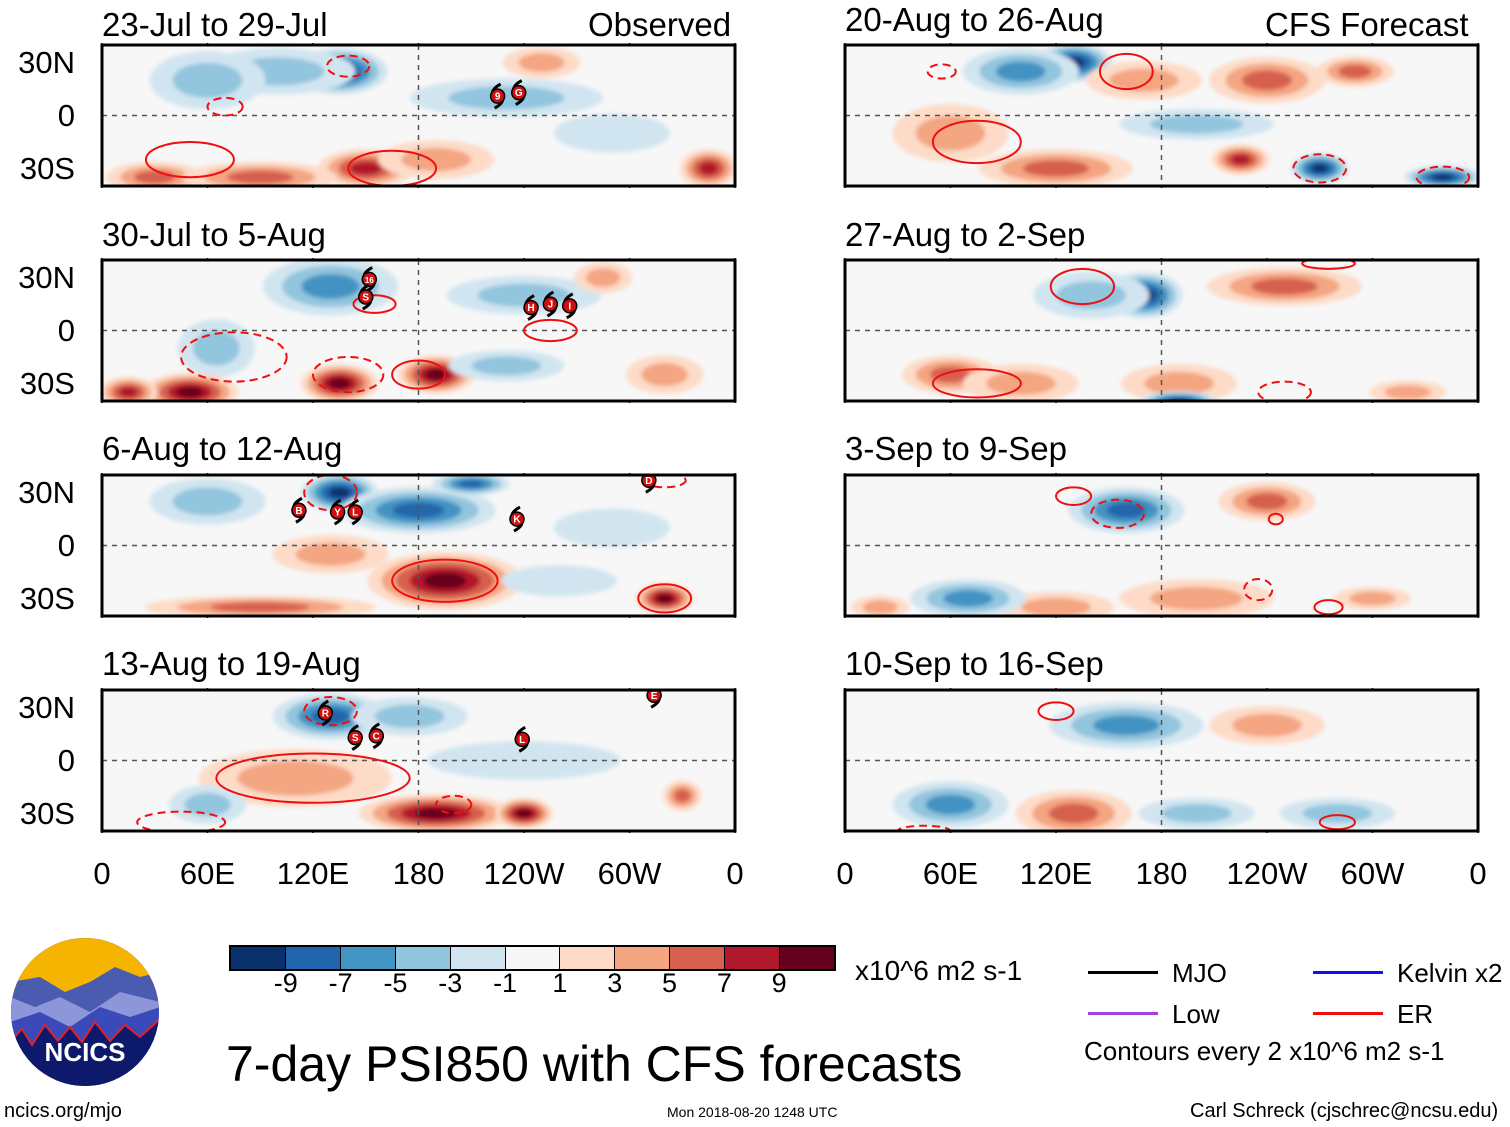  I want to click on psi850-map-panel: R S C L E, so click(418, 760).